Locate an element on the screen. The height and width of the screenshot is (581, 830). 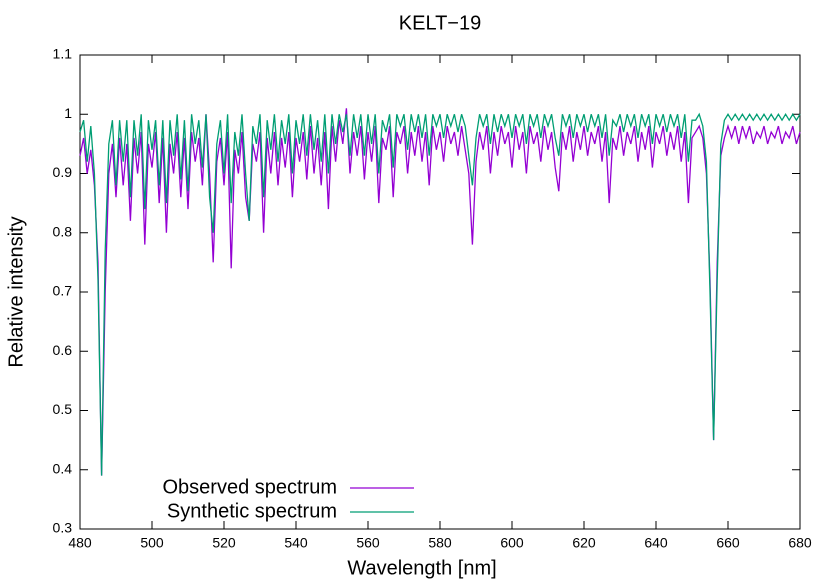
legend-label: Synthetic spectrum is located at coordinates (252, 511).